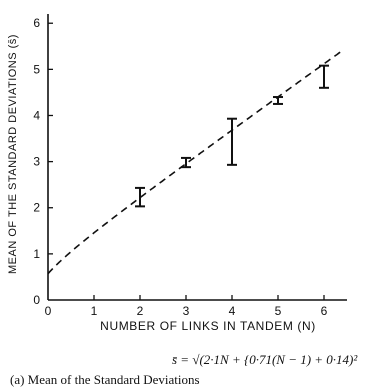  Describe the element at coordinates (36, 115) in the screenshot. I see `y-tick-label: 4` at that location.